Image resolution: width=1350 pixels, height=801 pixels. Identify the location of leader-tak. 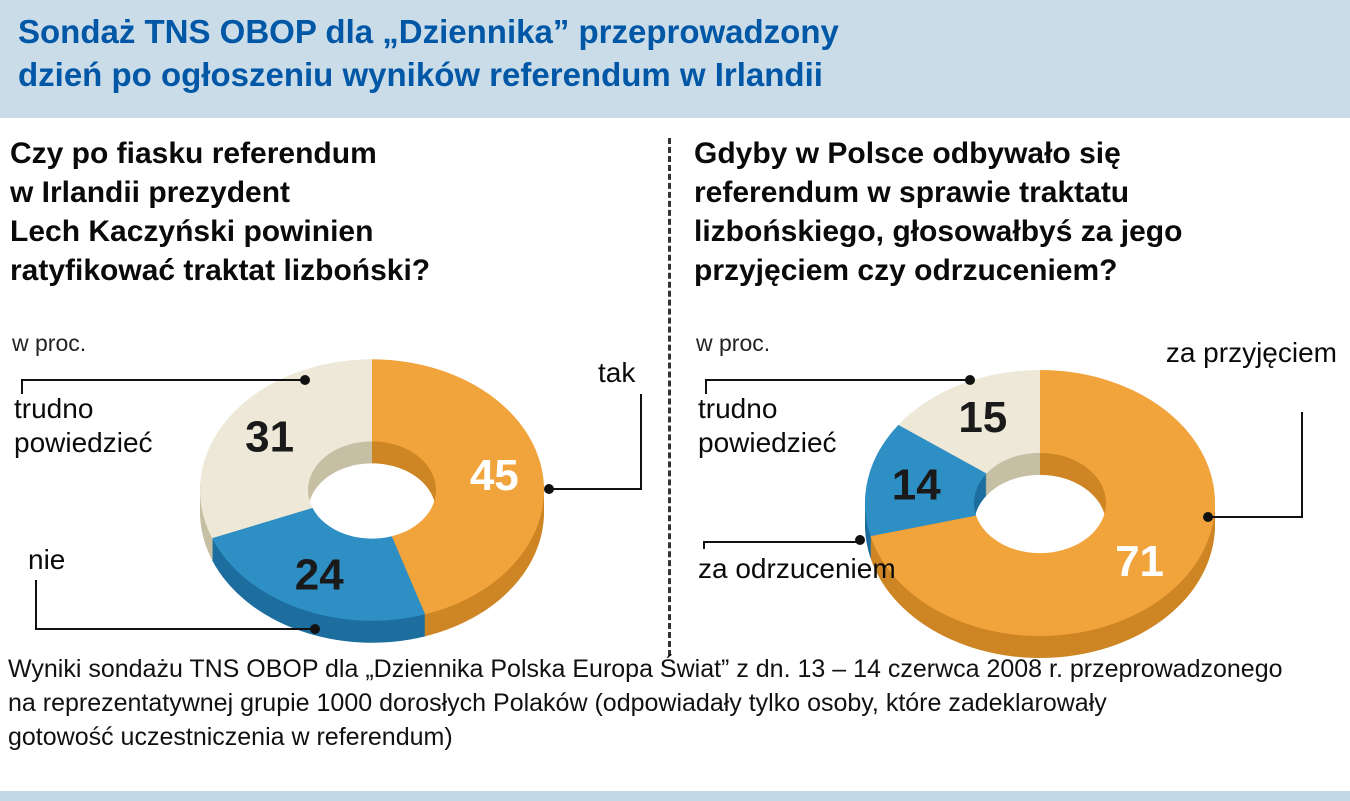
(596, 442).